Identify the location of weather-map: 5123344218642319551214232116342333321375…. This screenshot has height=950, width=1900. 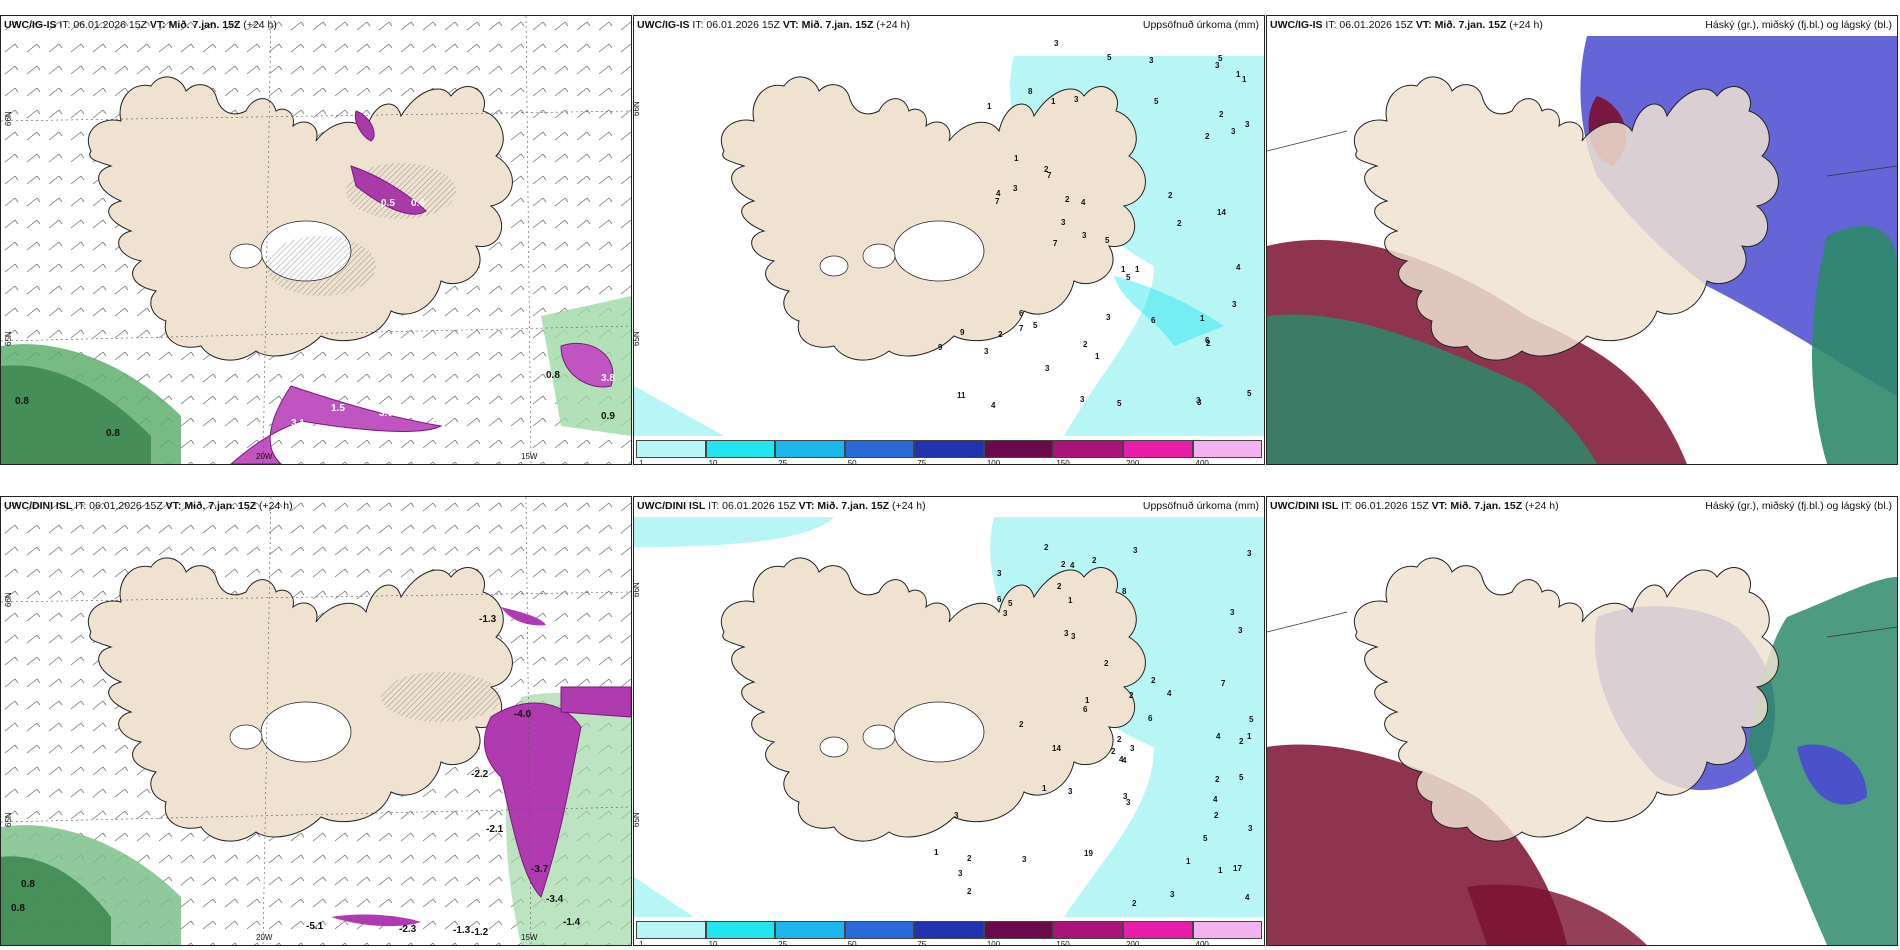
(949, 237).